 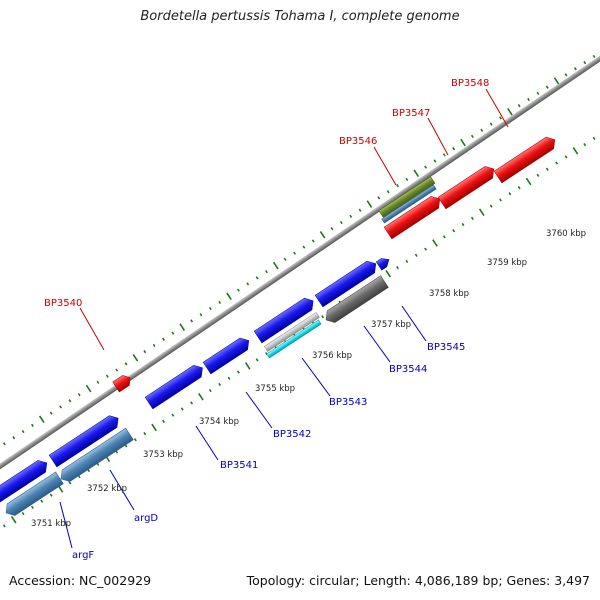 I want to click on gene-label-argd: argD, so click(x=146, y=518).